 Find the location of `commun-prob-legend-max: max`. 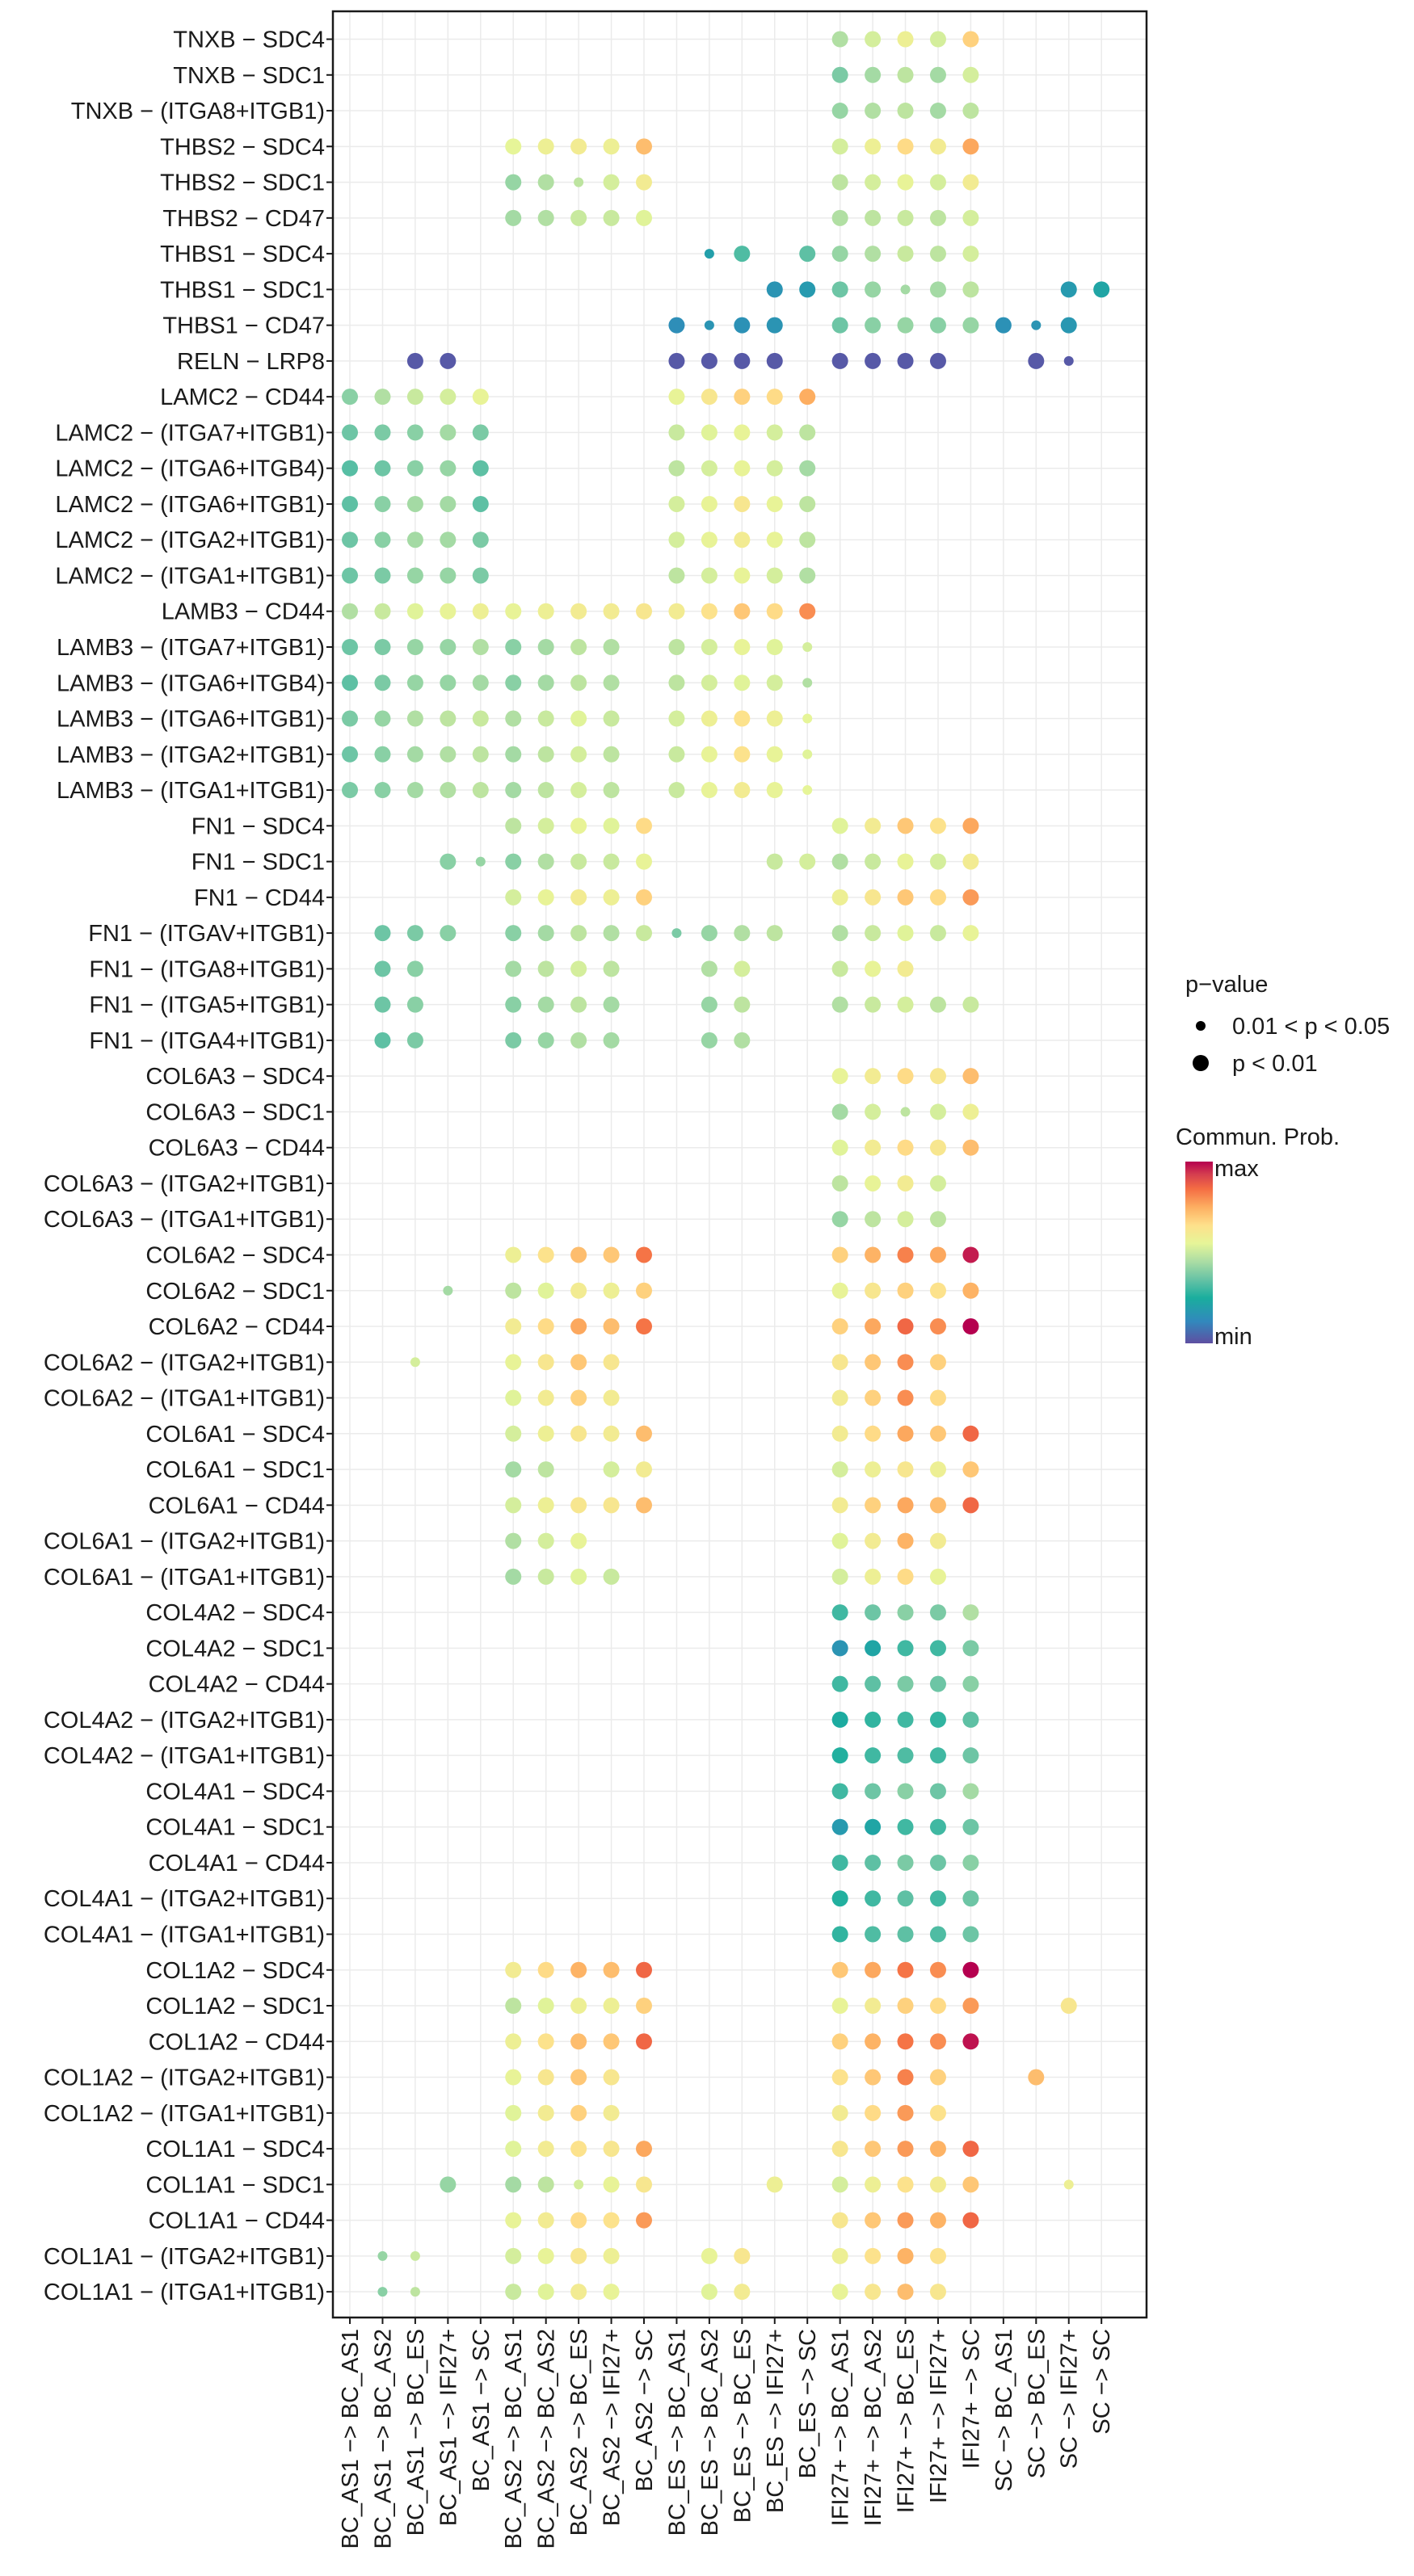

commun-prob-legend-max: max is located at coordinates (1236, 1169).